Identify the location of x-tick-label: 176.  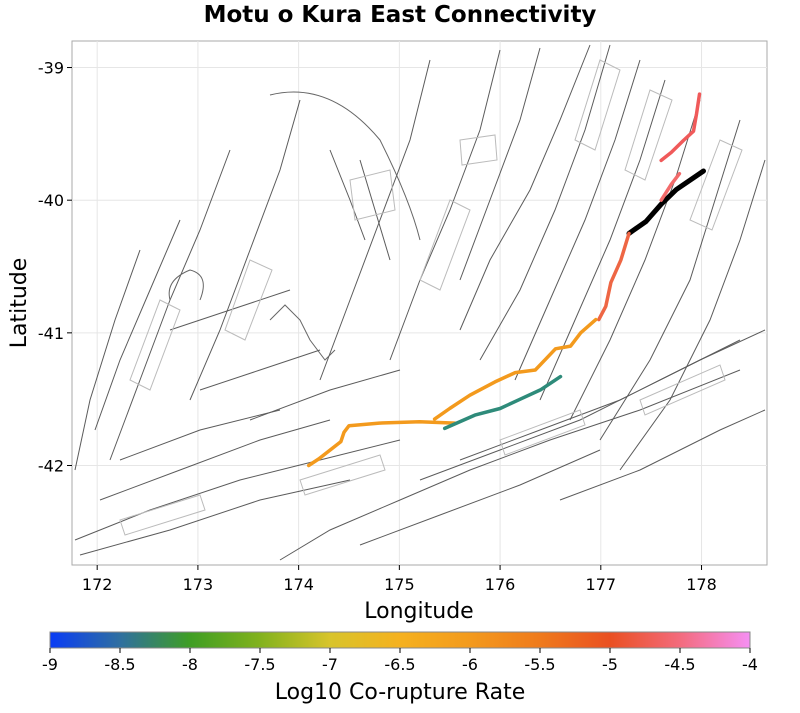
(500, 584).